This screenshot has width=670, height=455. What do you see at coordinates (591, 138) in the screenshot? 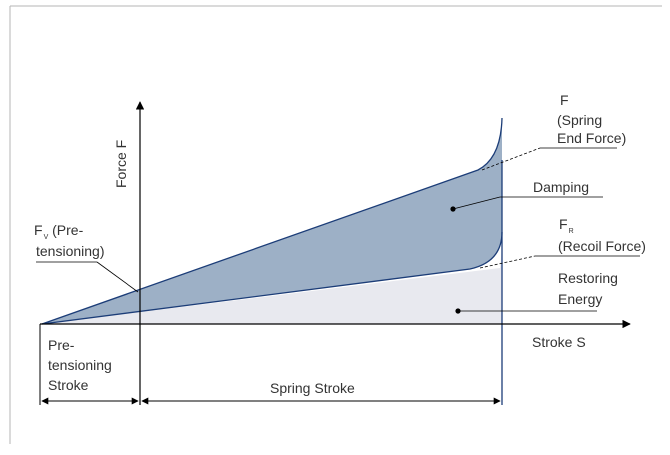
I see `f-label-line2: End Force)` at bounding box center [591, 138].